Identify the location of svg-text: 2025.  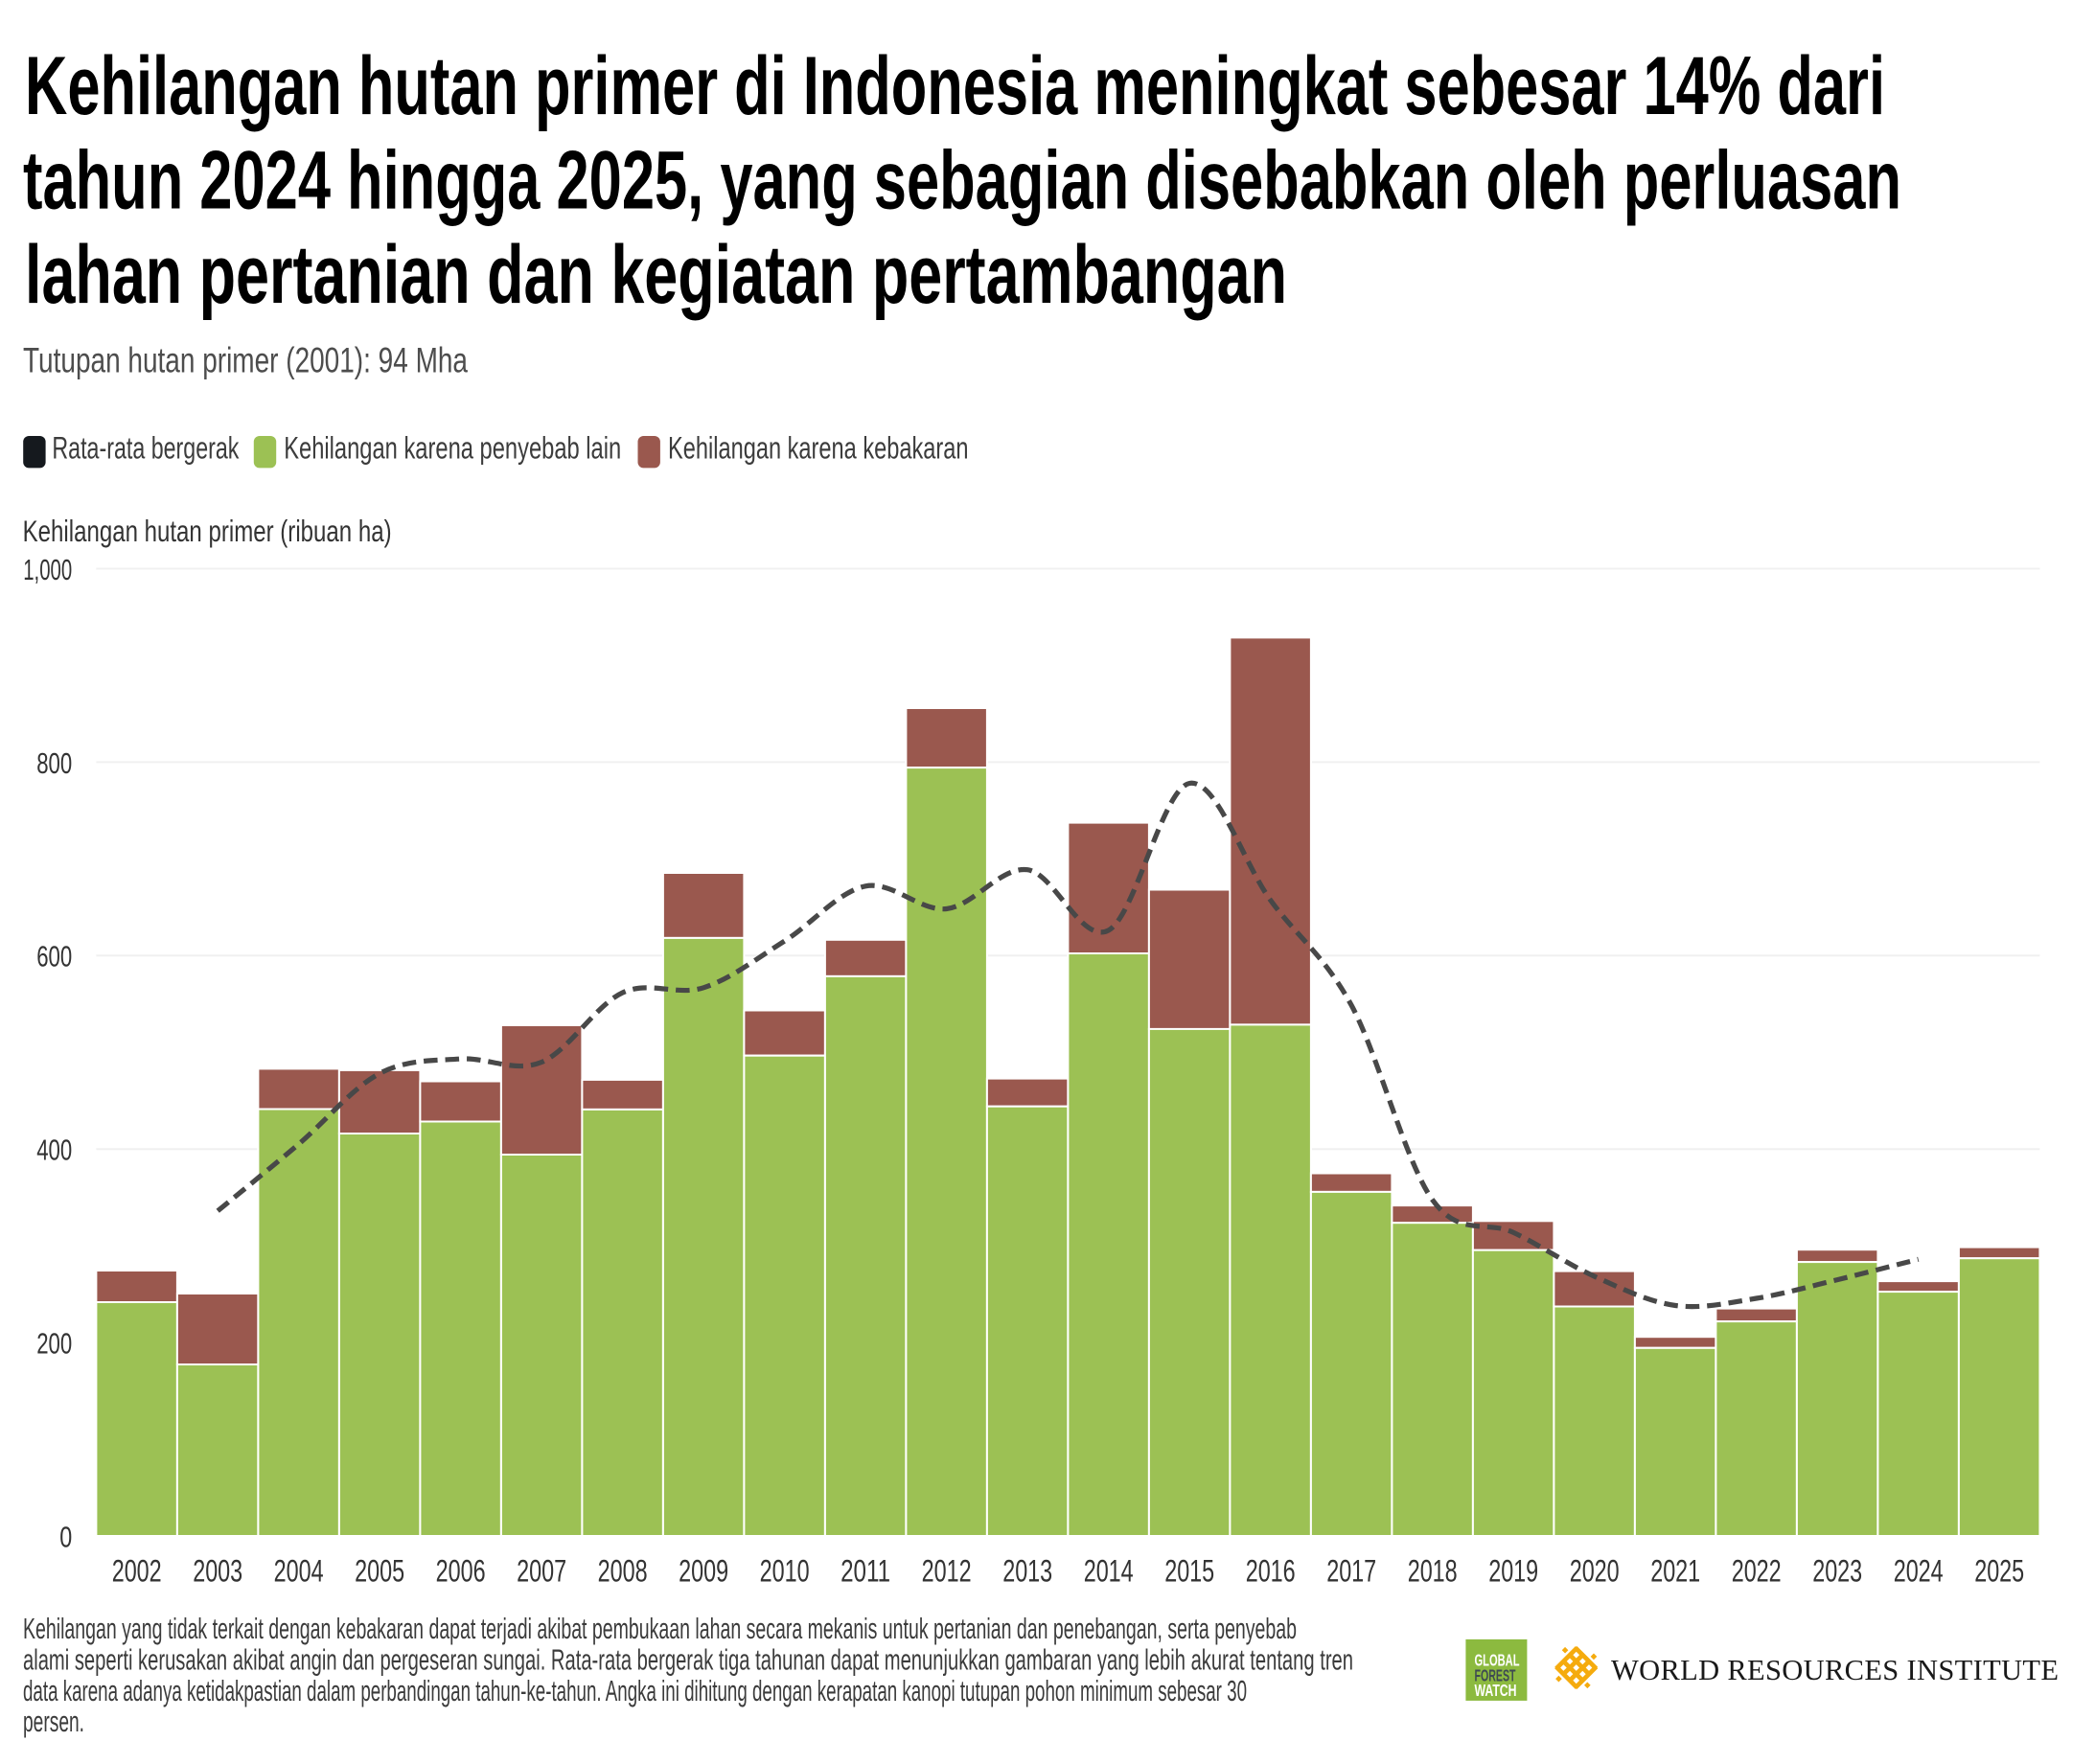
(1999, 1572).